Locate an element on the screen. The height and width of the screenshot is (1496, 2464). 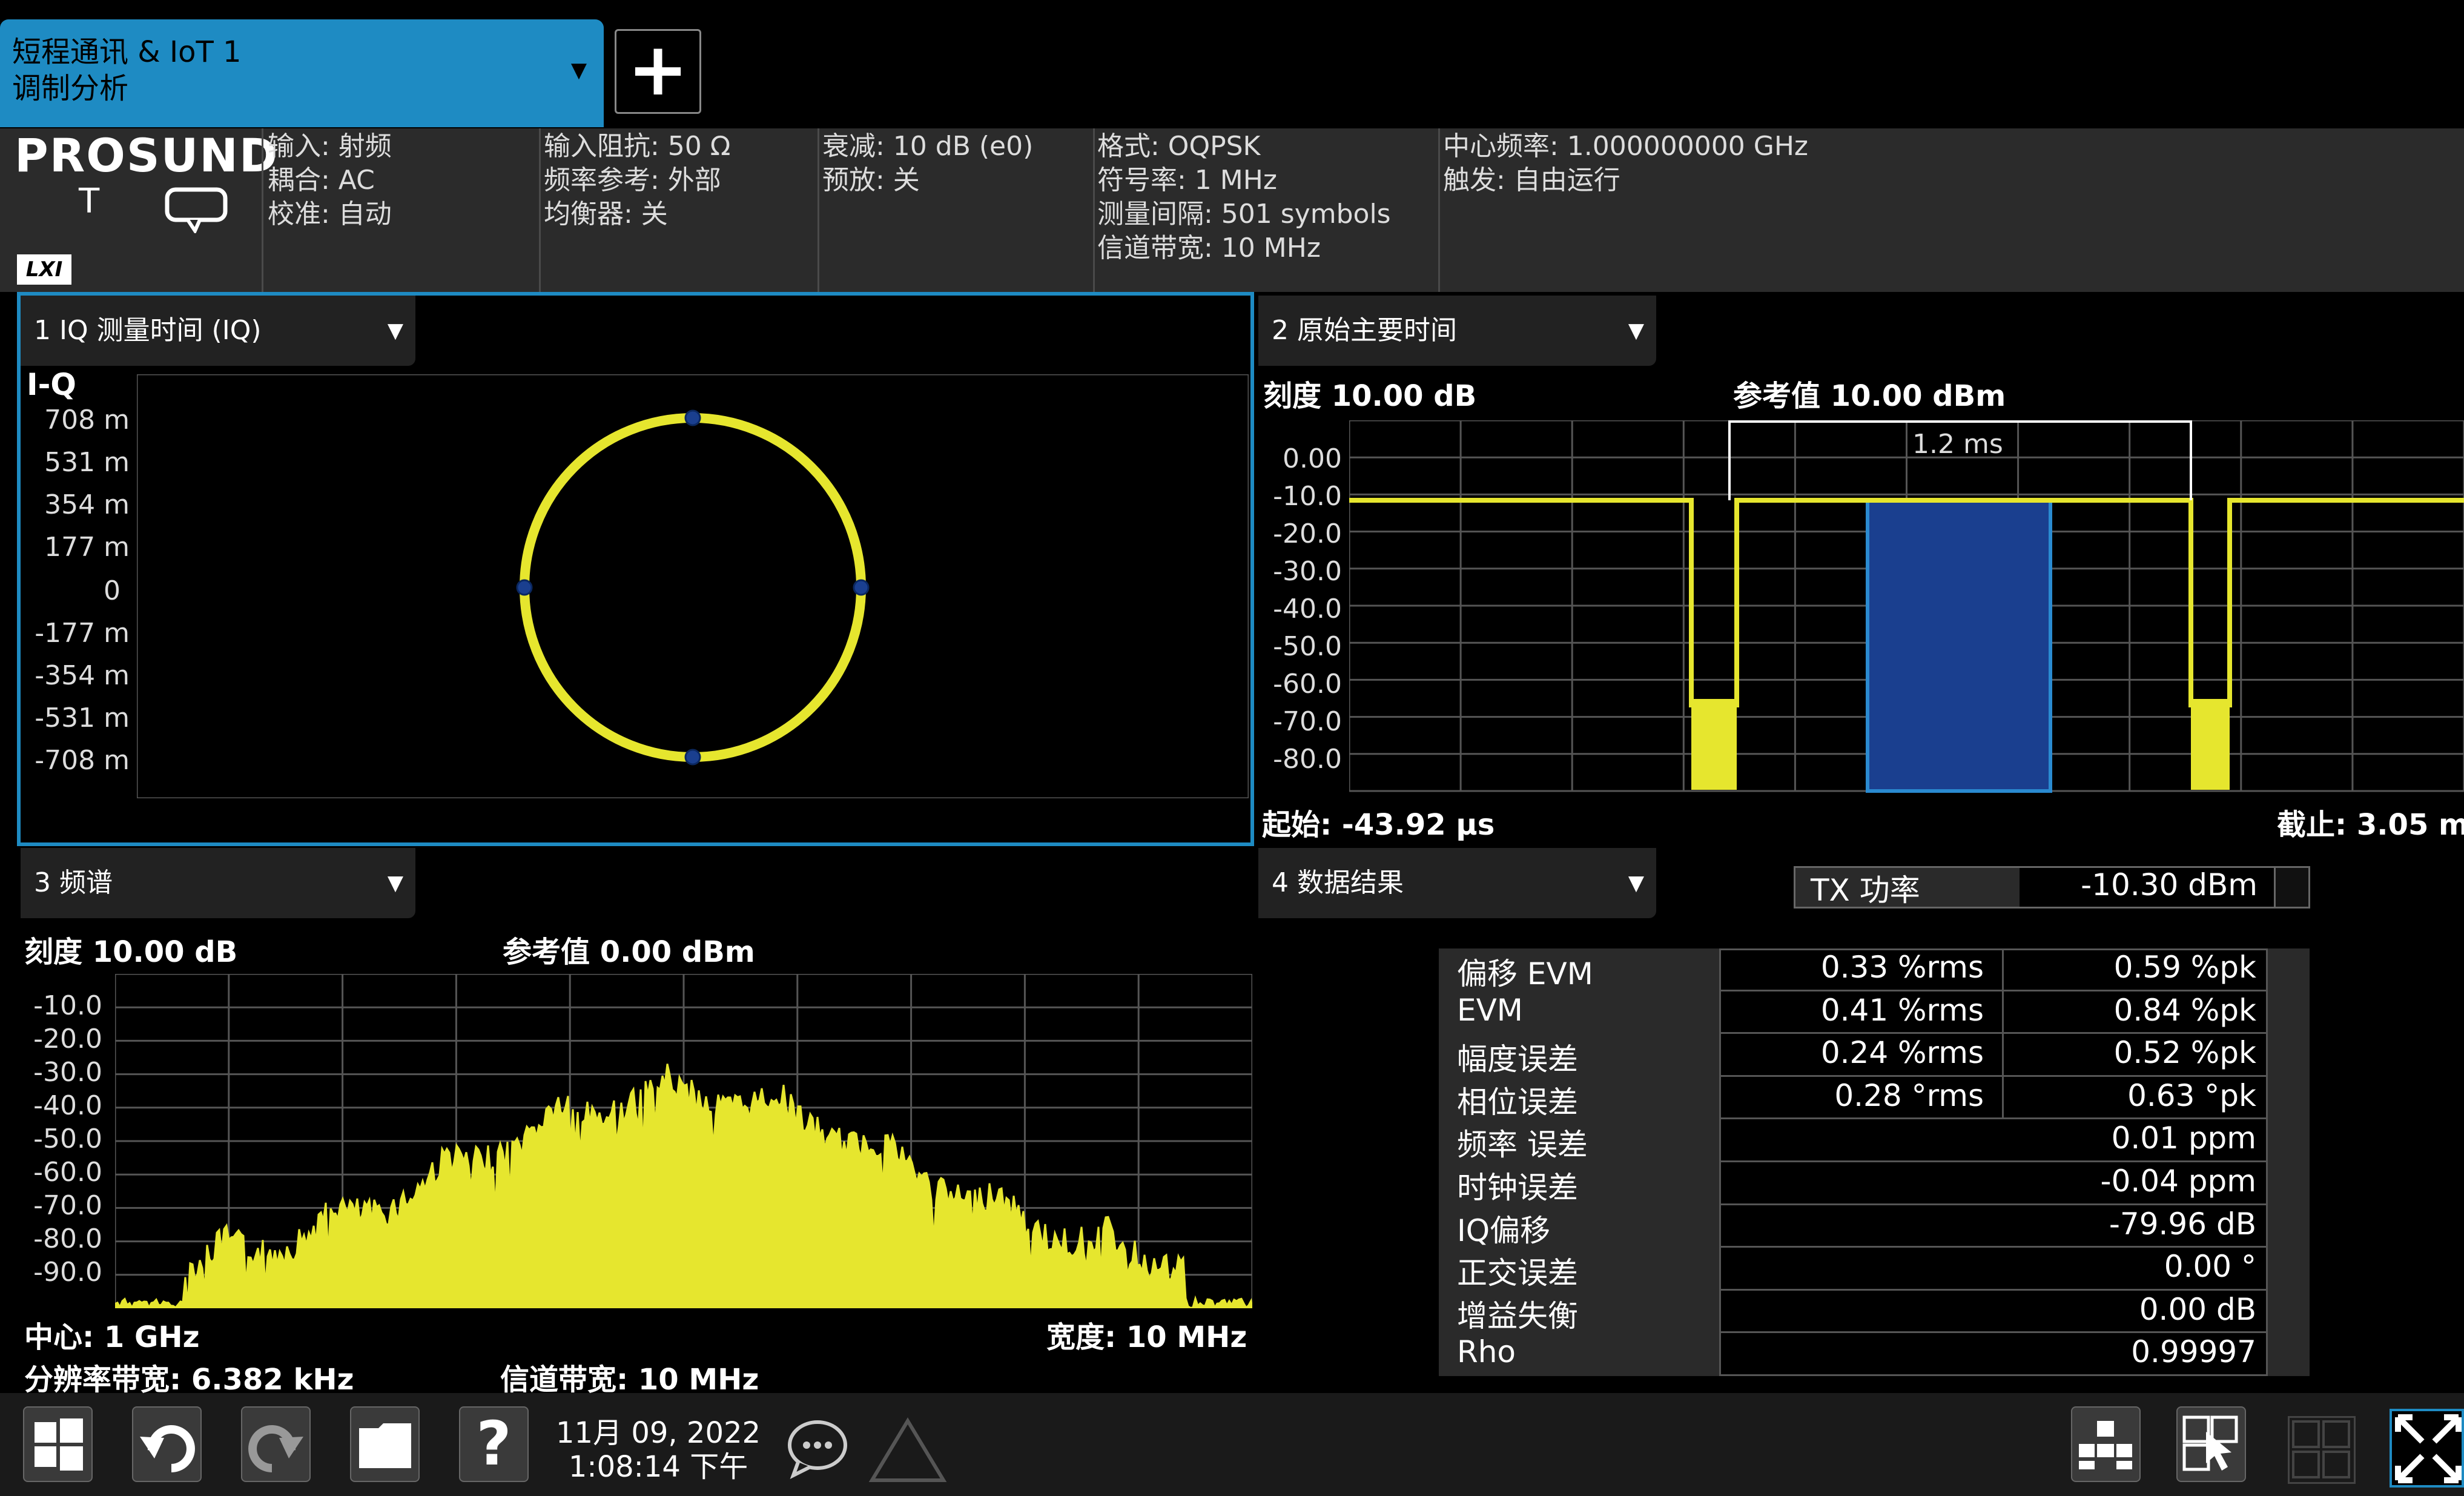
setting-atten-group: 衰减: 10 dB (e0) 预放: 关 is located at coordinates (927, 163).